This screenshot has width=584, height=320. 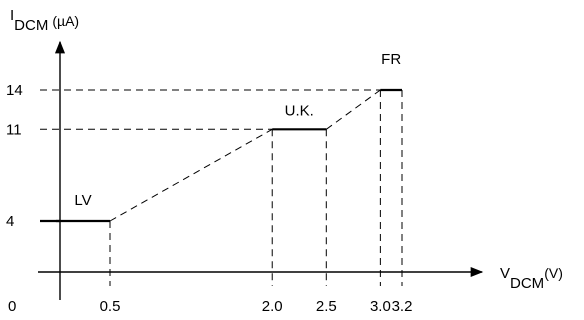 I want to click on region-label-2: FR, so click(x=391, y=59).